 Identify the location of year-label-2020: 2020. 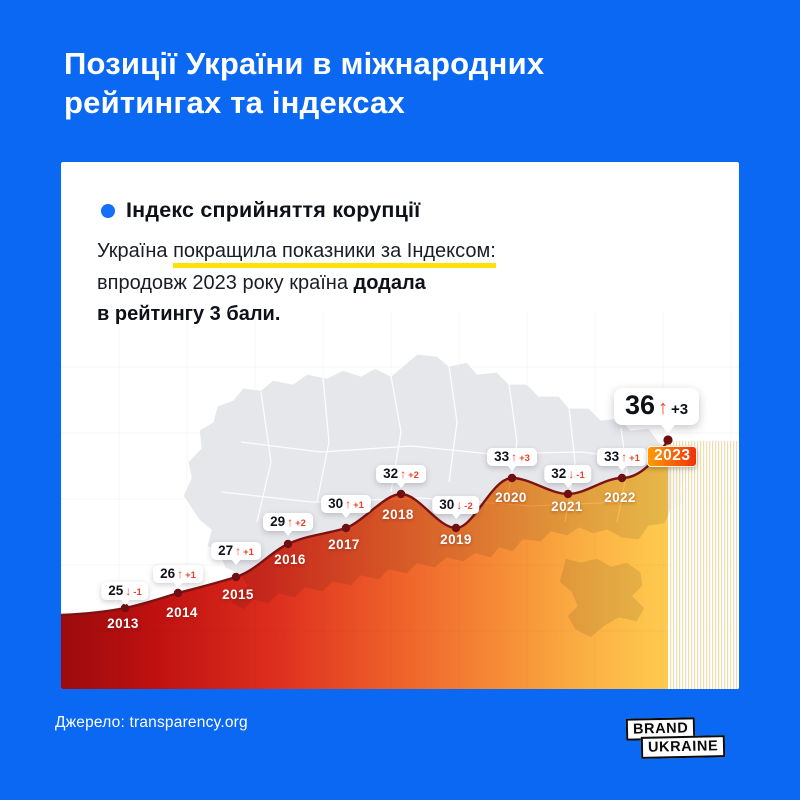
(511, 497).